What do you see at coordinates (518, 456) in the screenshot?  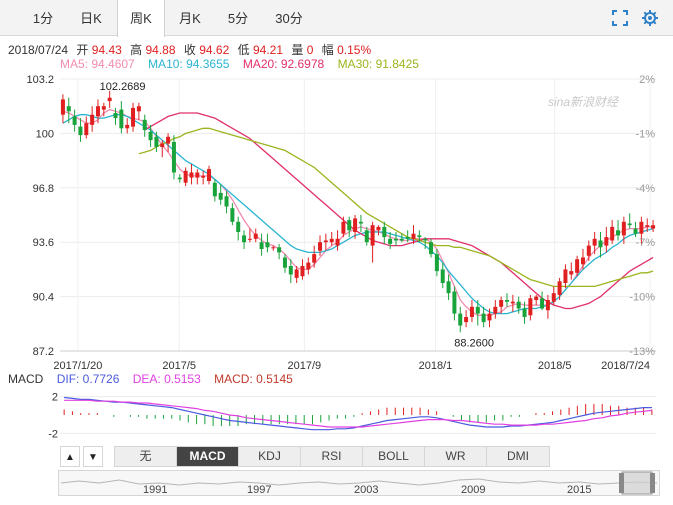 I see `indicator-tab-dmi: DMI` at bounding box center [518, 456].